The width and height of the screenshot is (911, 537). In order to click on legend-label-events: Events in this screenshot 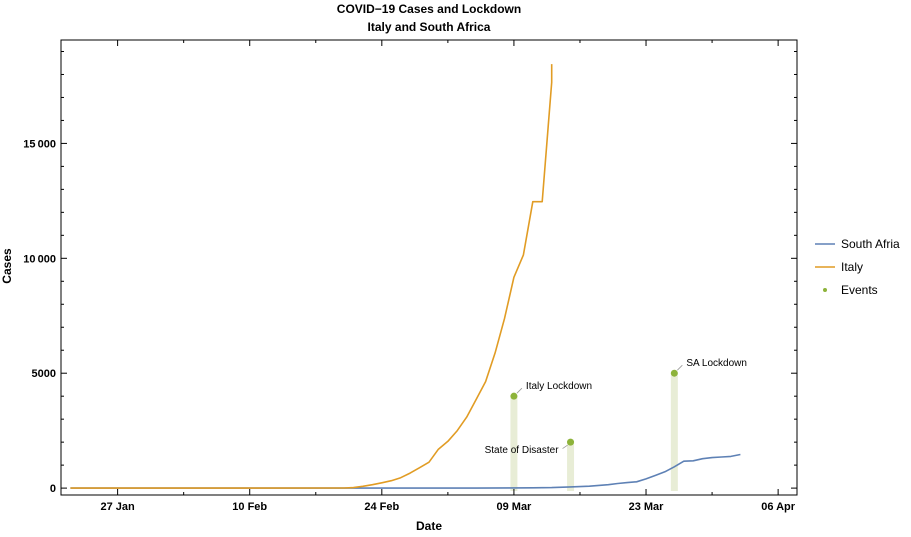, I will do `click(859, 290)`.